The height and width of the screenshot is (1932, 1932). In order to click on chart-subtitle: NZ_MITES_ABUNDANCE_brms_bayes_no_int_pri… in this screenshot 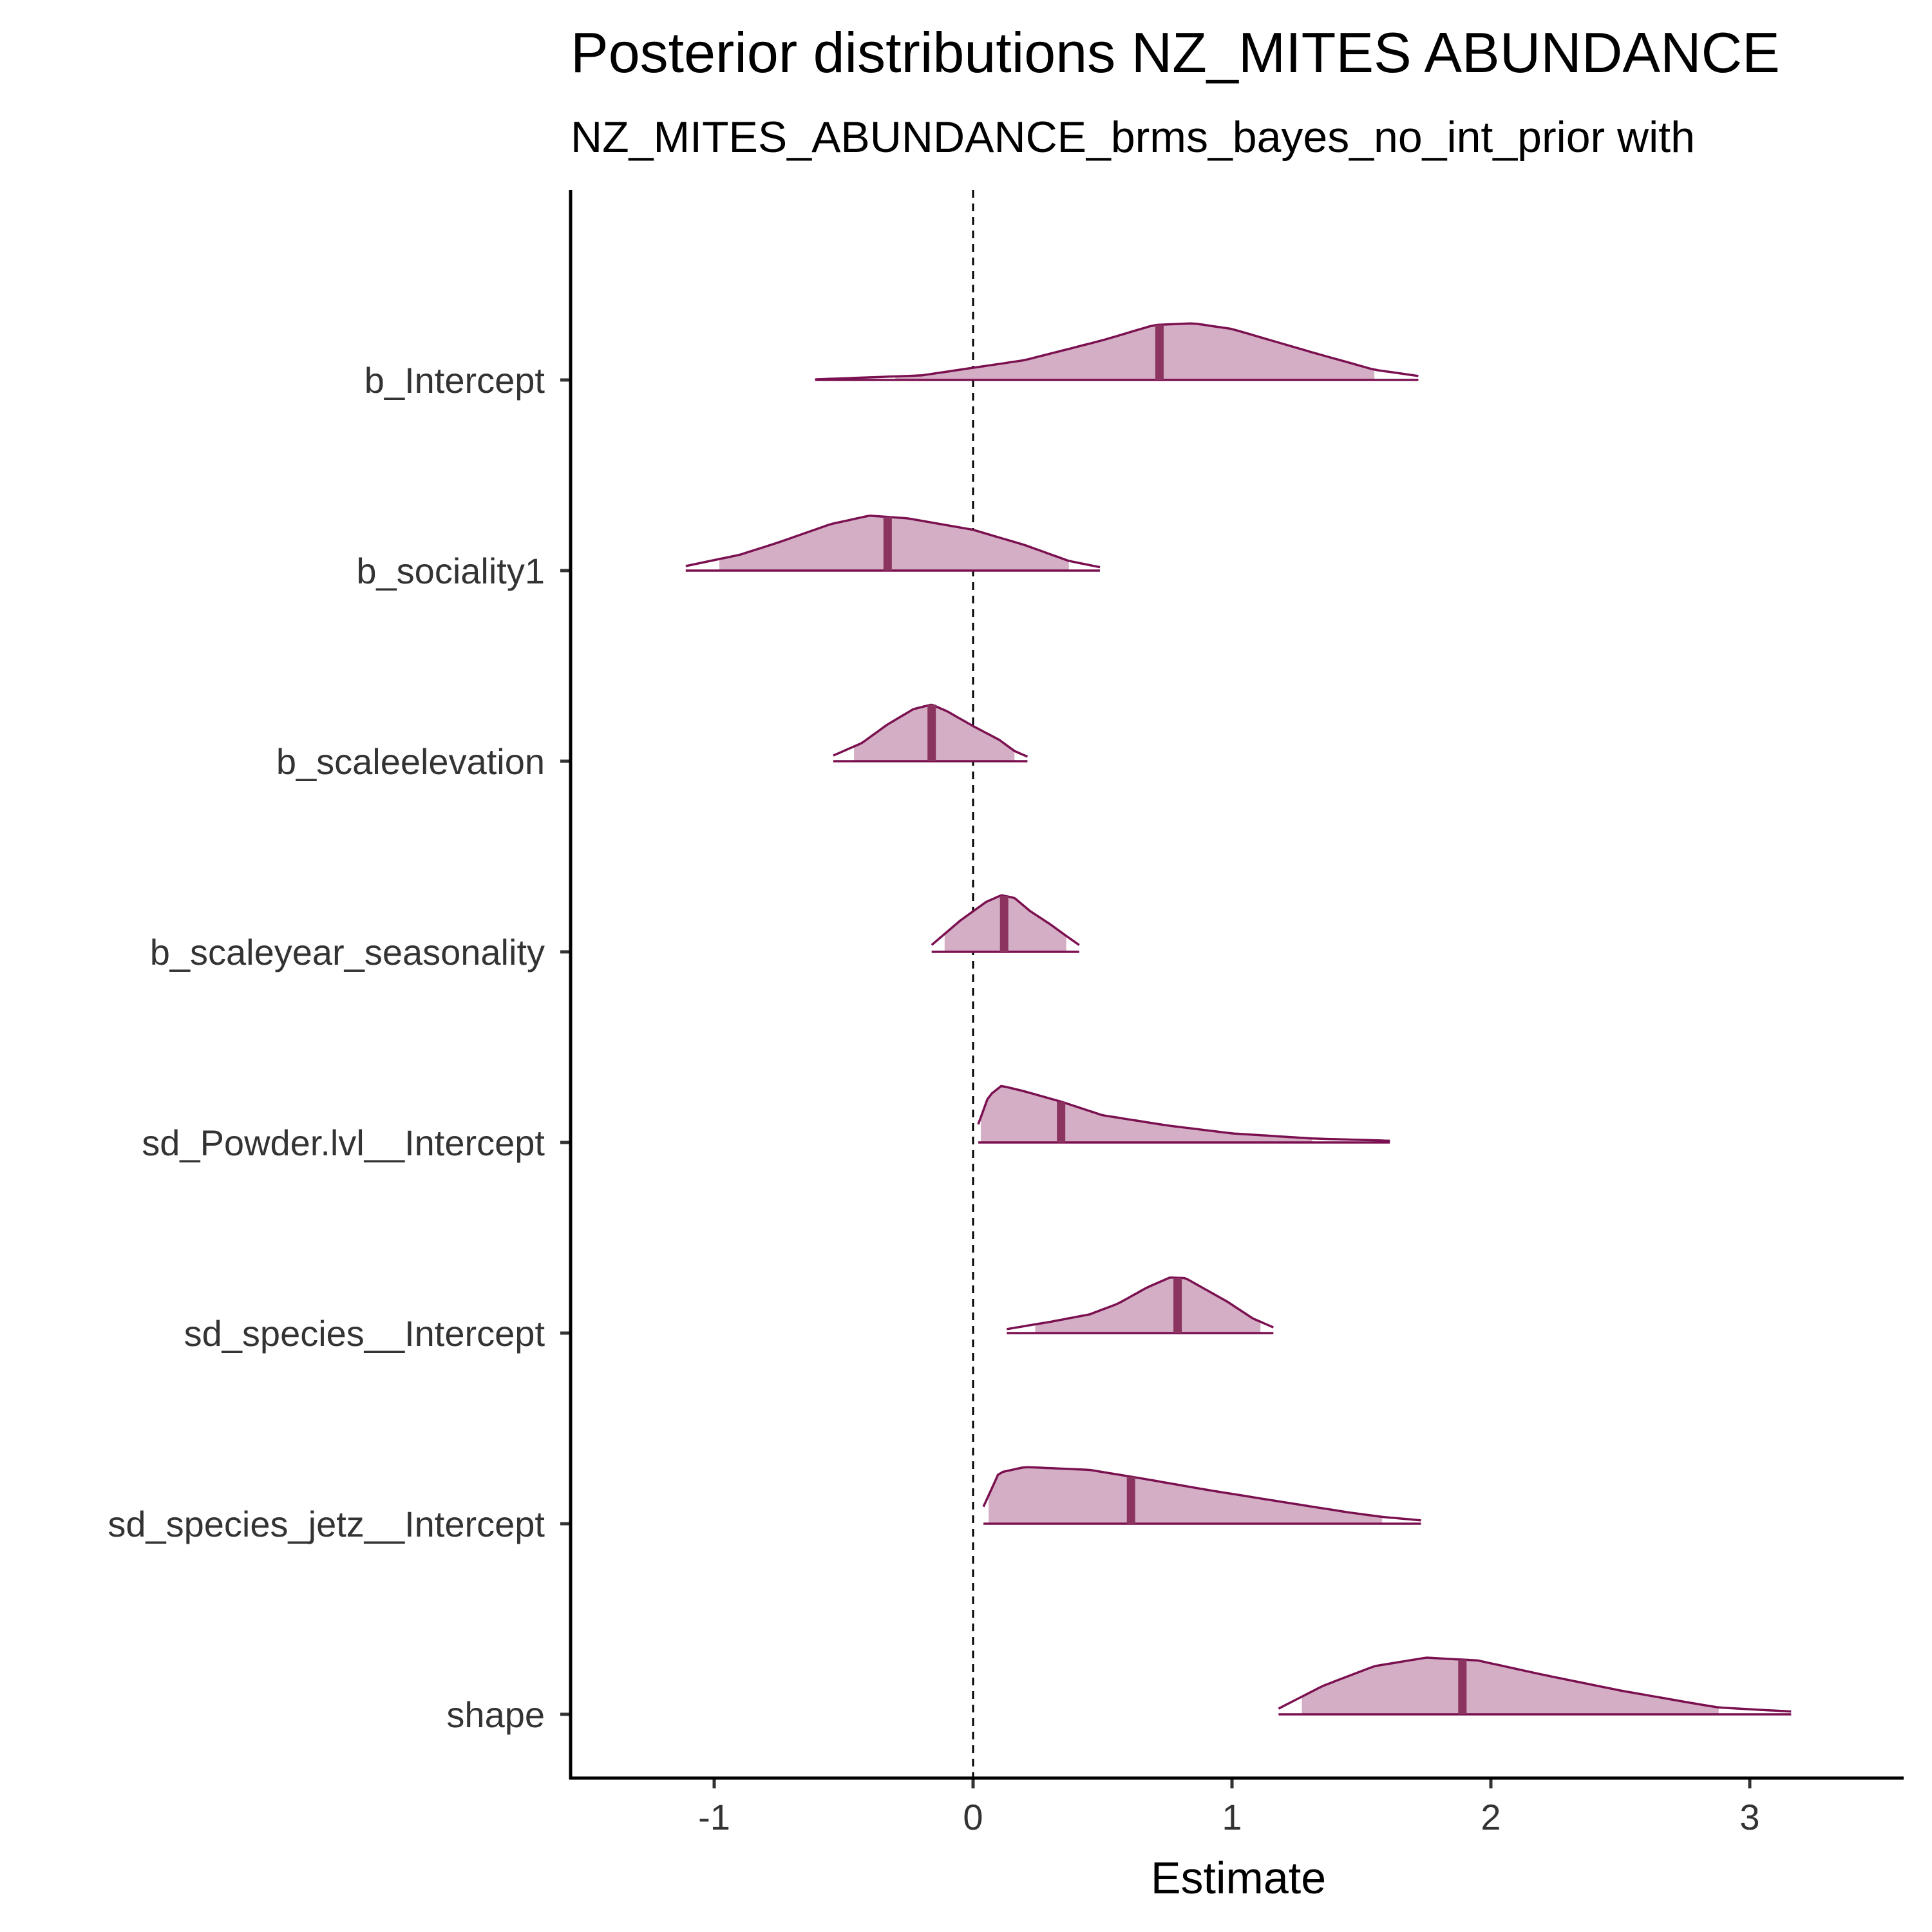, I will do `click(1133, 137)`.